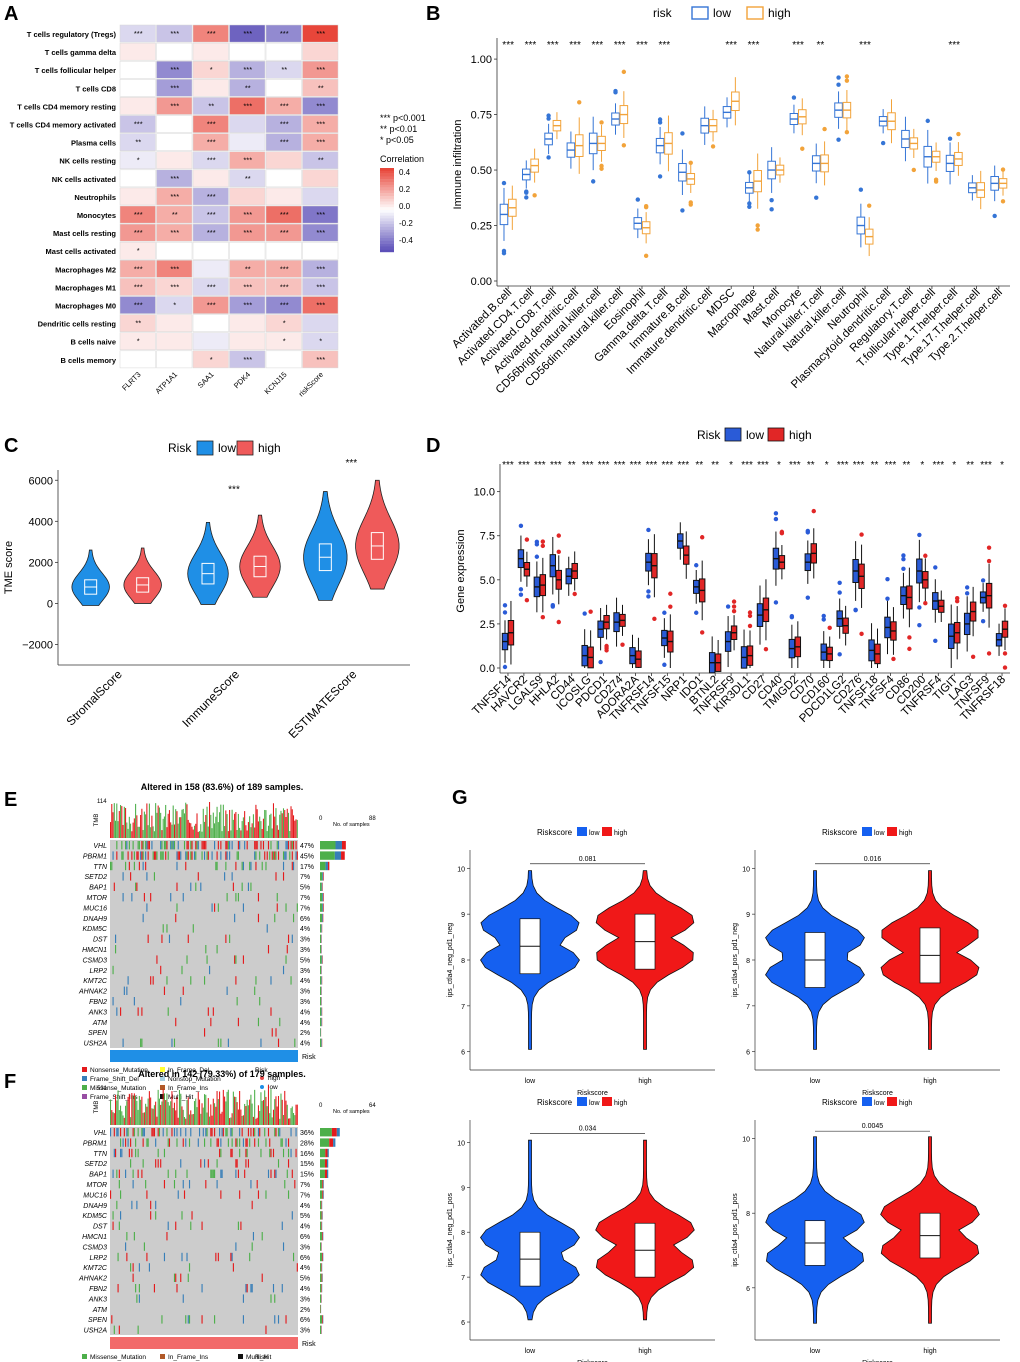 The height and width of the screenshot is (1362, 1020). What do you see at coordinates (94, 929) in the screenshot?
I see `gene-label: KDM5C` at bounding box center [94, 929].